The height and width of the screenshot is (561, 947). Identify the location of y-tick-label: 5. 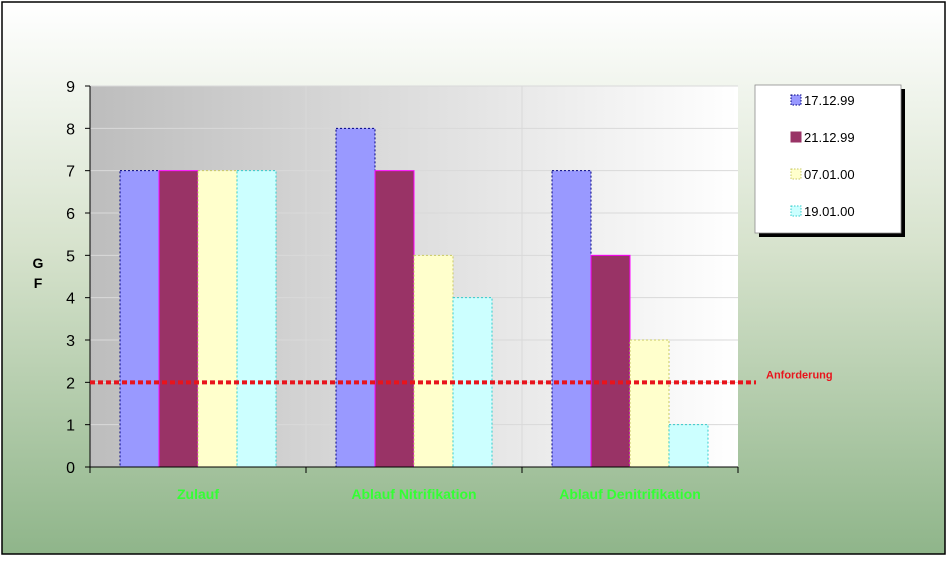
(70, 256).